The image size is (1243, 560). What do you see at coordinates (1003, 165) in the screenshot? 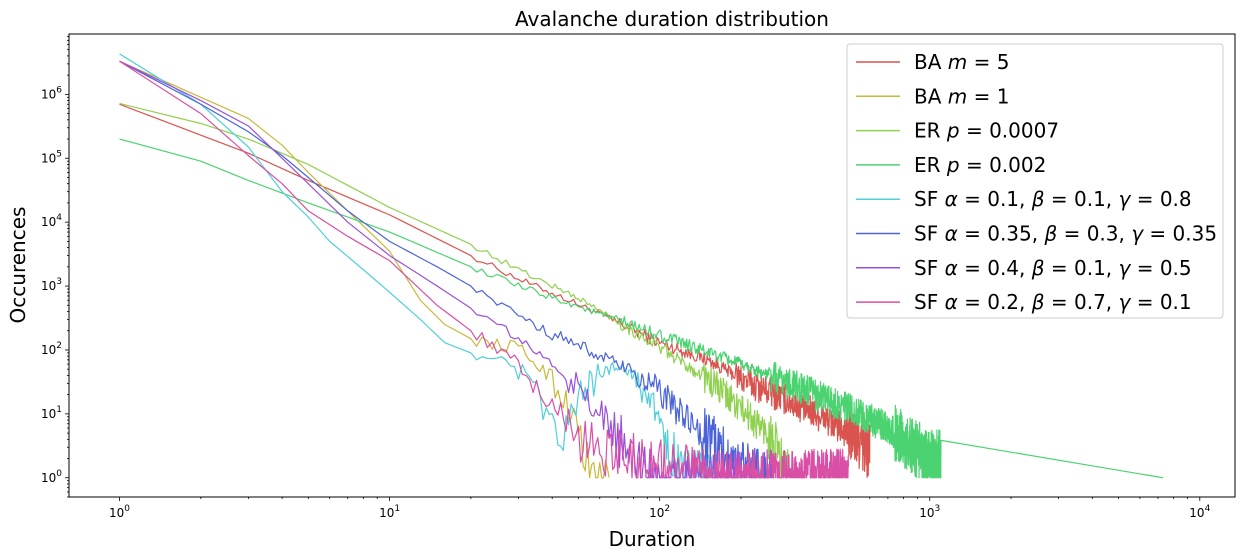
I see `legend-value: = 0.002` at bounding box center [1003, 165].